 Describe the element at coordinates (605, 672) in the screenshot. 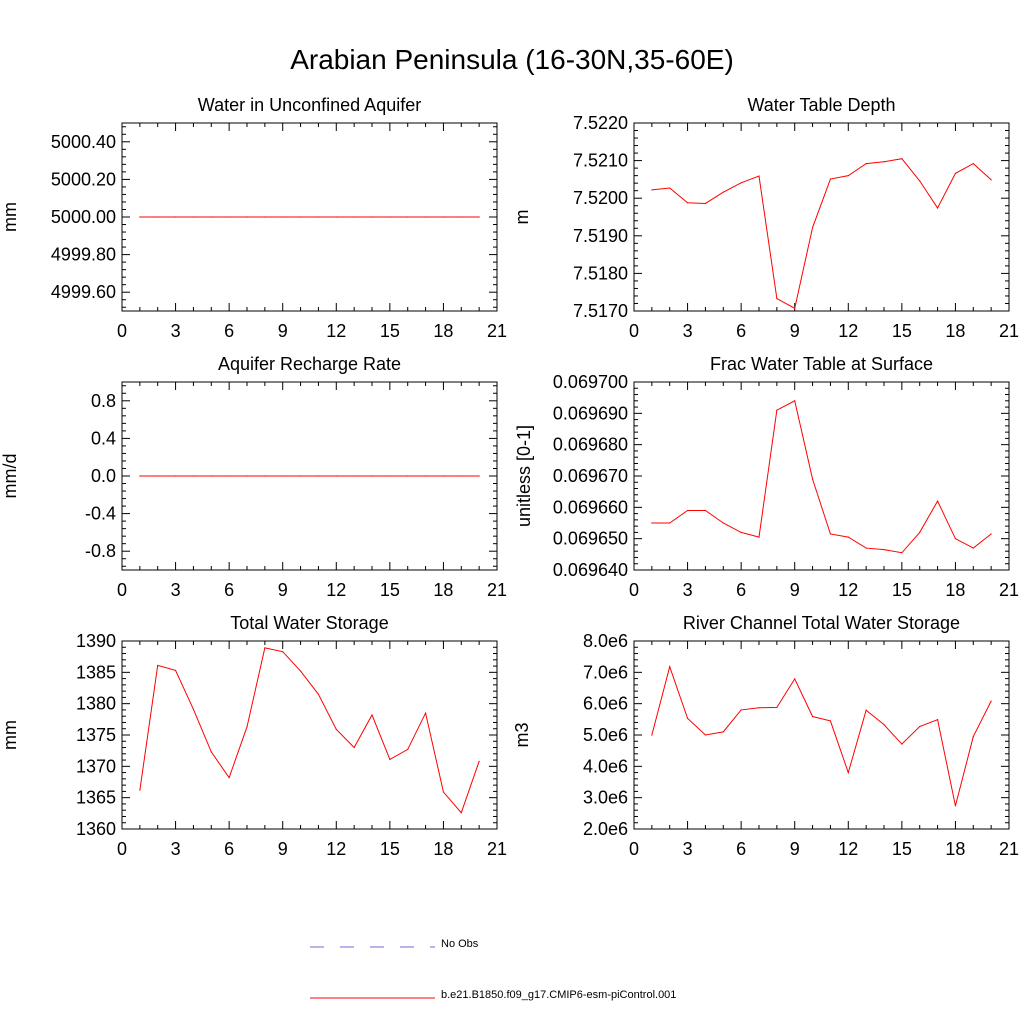

I see `y-tick-label: 7.0e6` at that location.